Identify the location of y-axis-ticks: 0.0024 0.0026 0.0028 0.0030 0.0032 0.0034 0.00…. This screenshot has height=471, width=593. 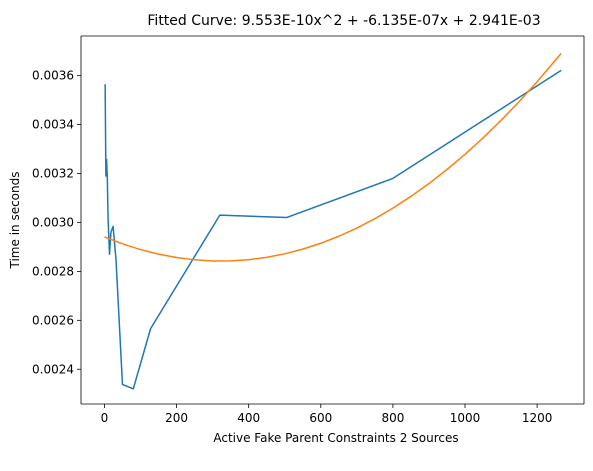
(56, 222).